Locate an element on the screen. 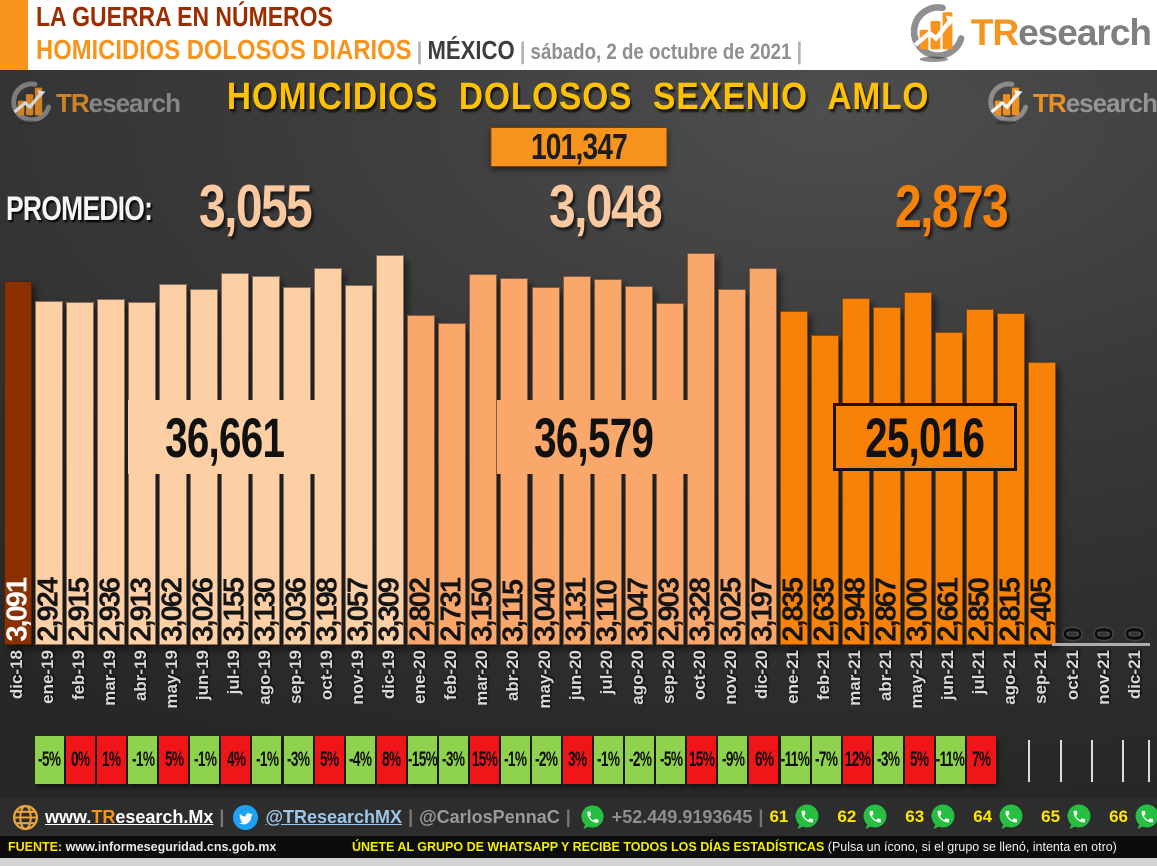  month-label: sep-21 is located at coordinates (1041, 677).